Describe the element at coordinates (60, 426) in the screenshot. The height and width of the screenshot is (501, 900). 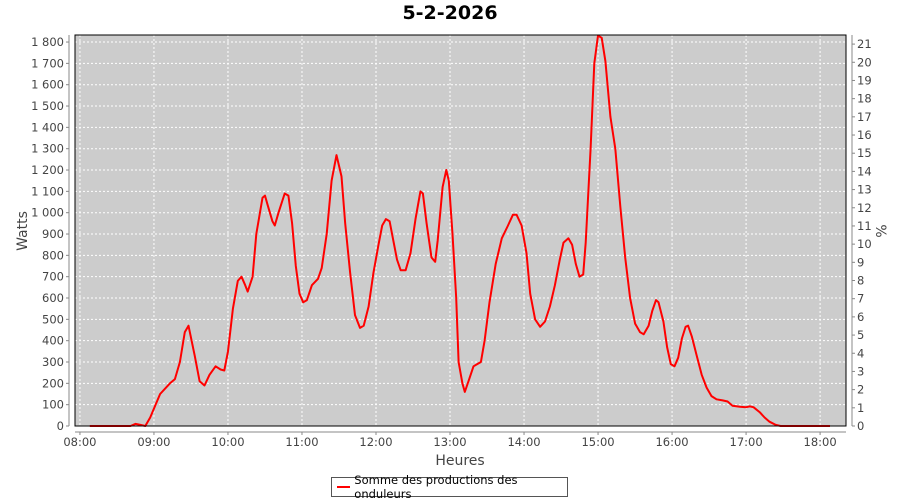
I see `y-tick-label: 0` at that location.